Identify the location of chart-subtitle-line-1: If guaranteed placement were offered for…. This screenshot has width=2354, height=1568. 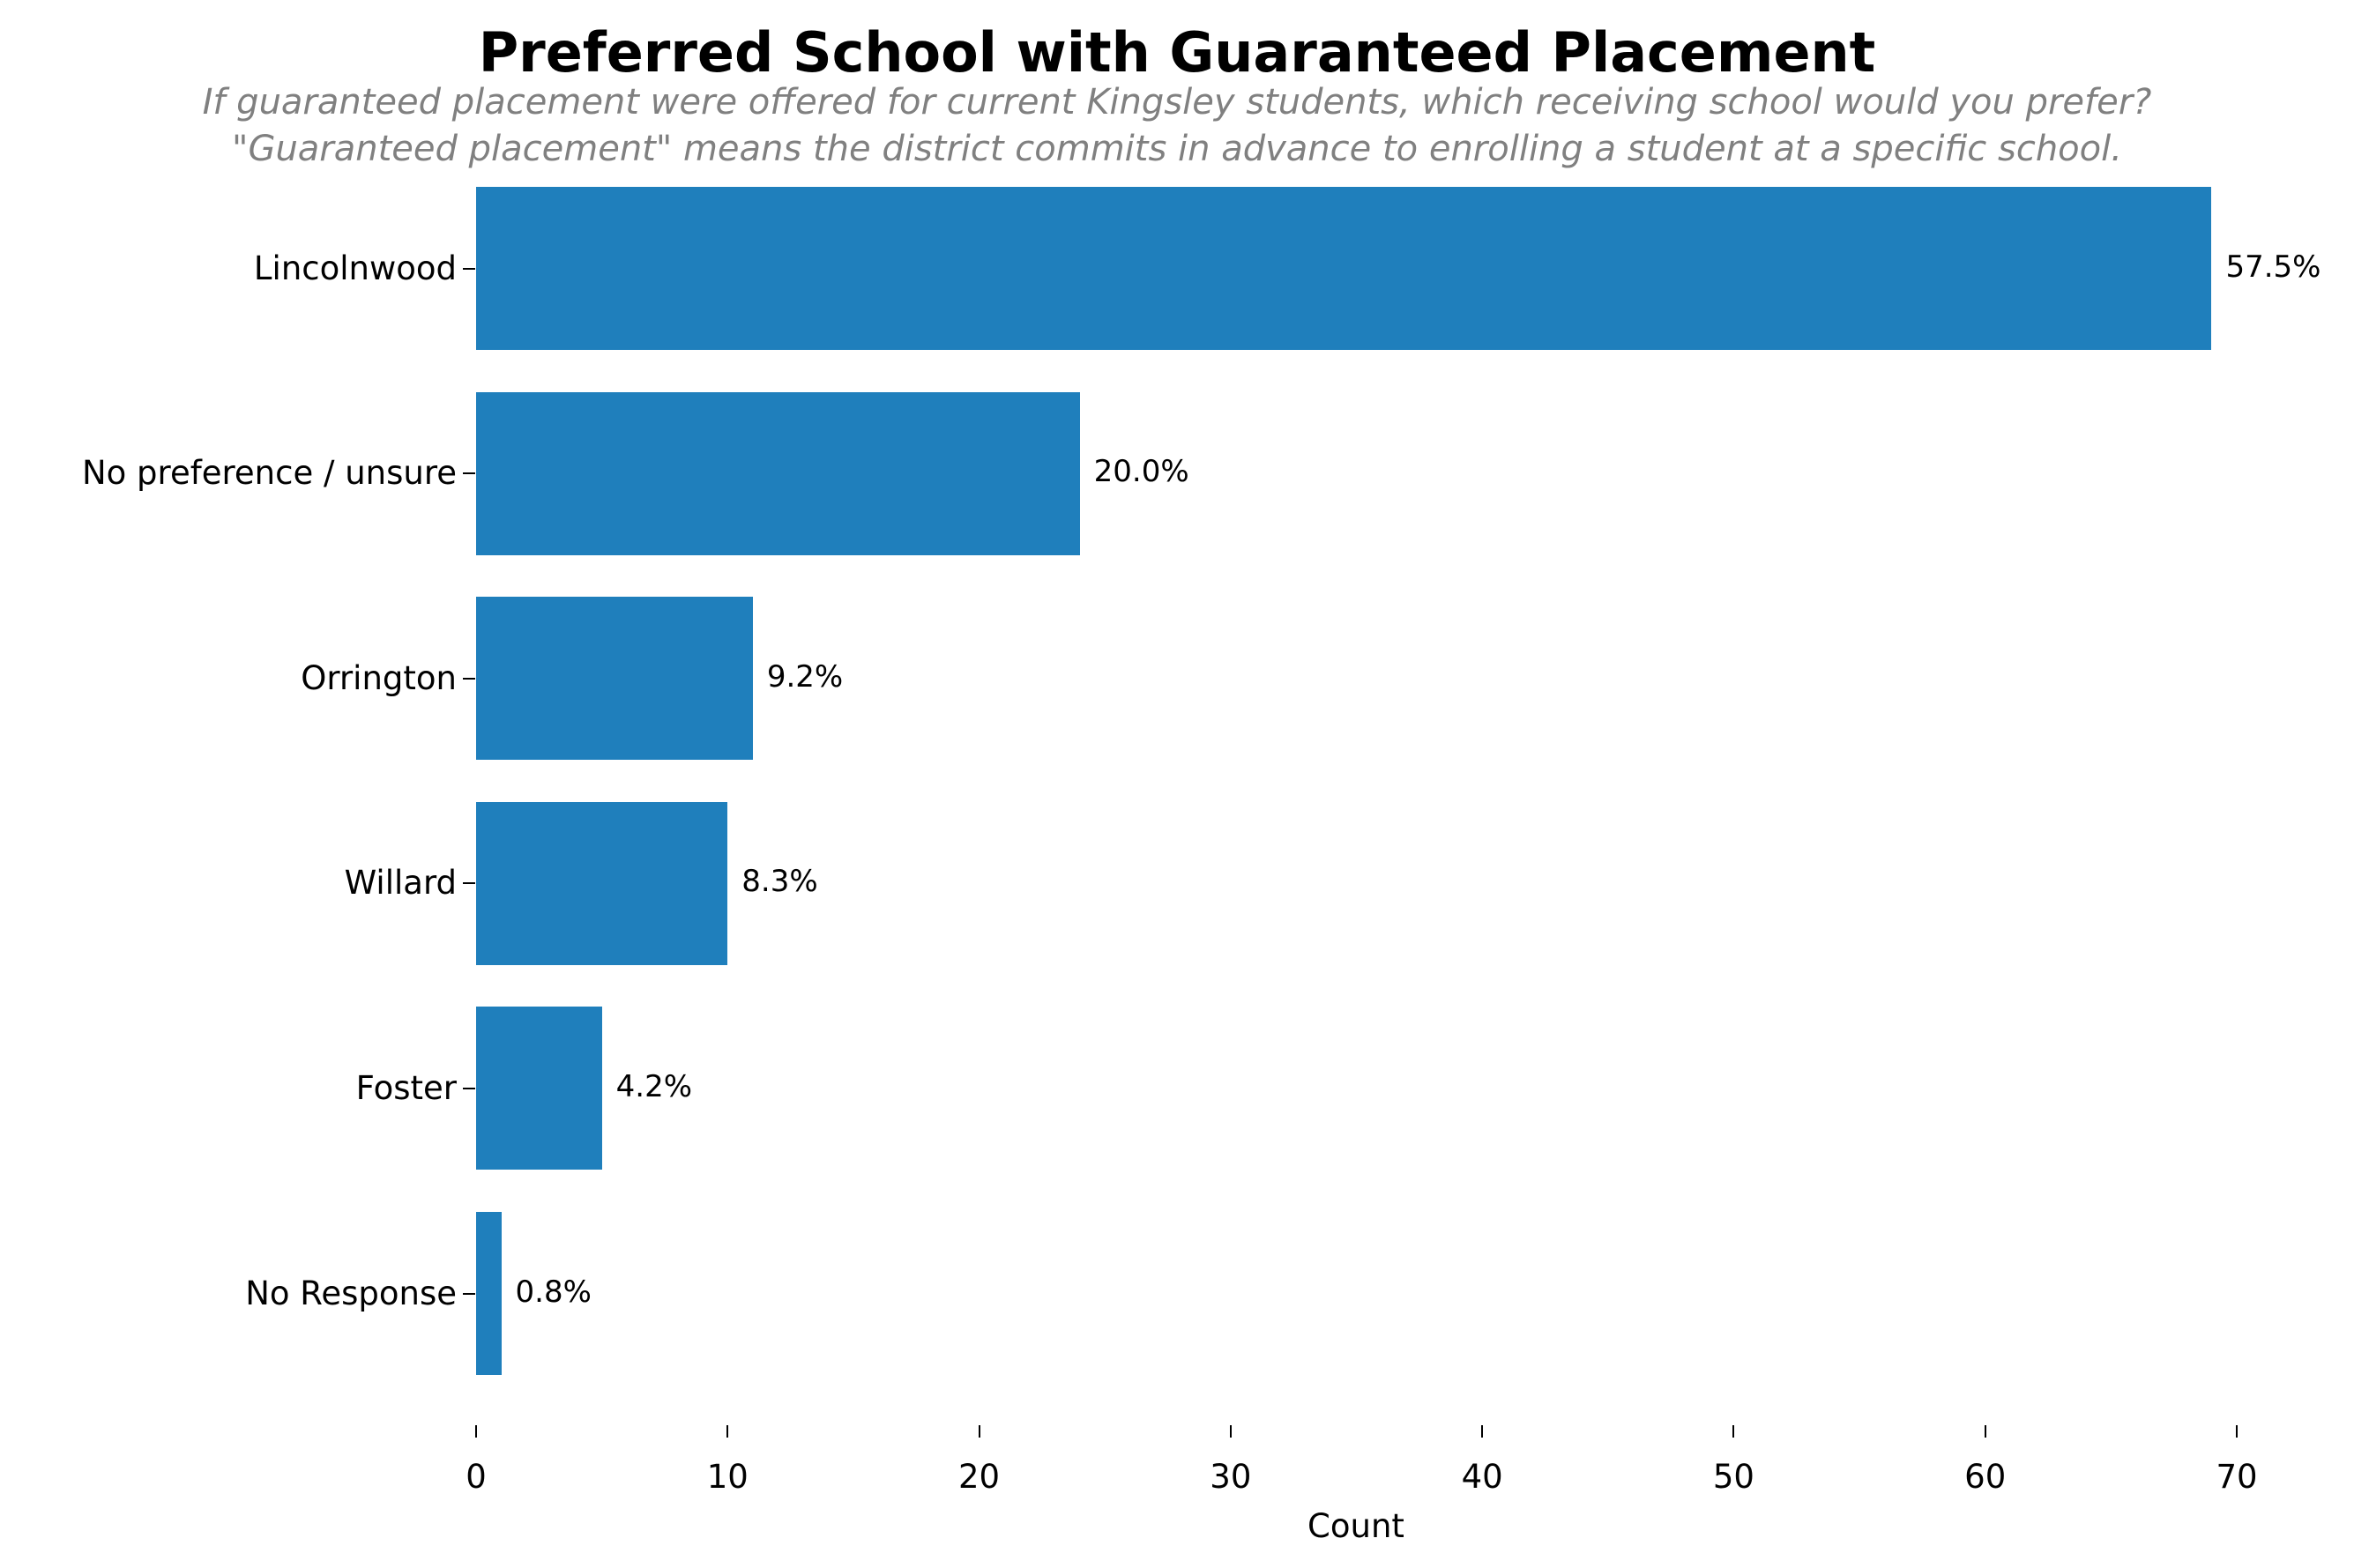
(1177, 102).